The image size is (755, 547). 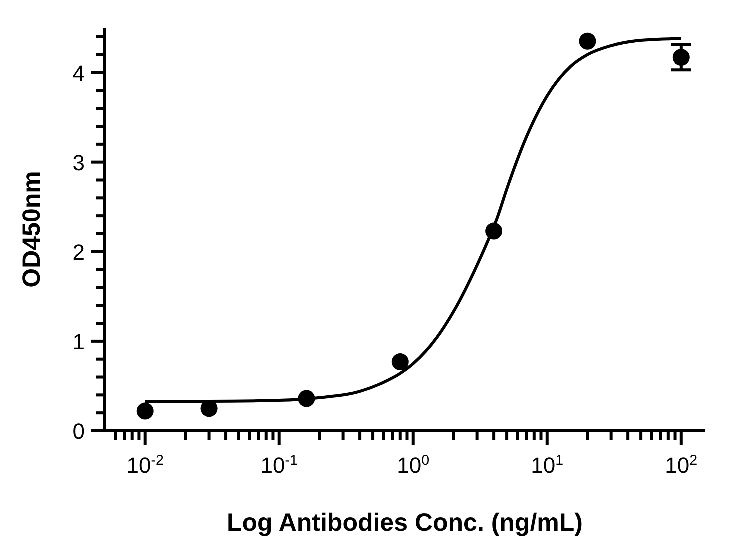 What do you see at coordinates (78, 73) in the screenshot?
I see `y-tick-label: 4` at bounding box center [78, 73].